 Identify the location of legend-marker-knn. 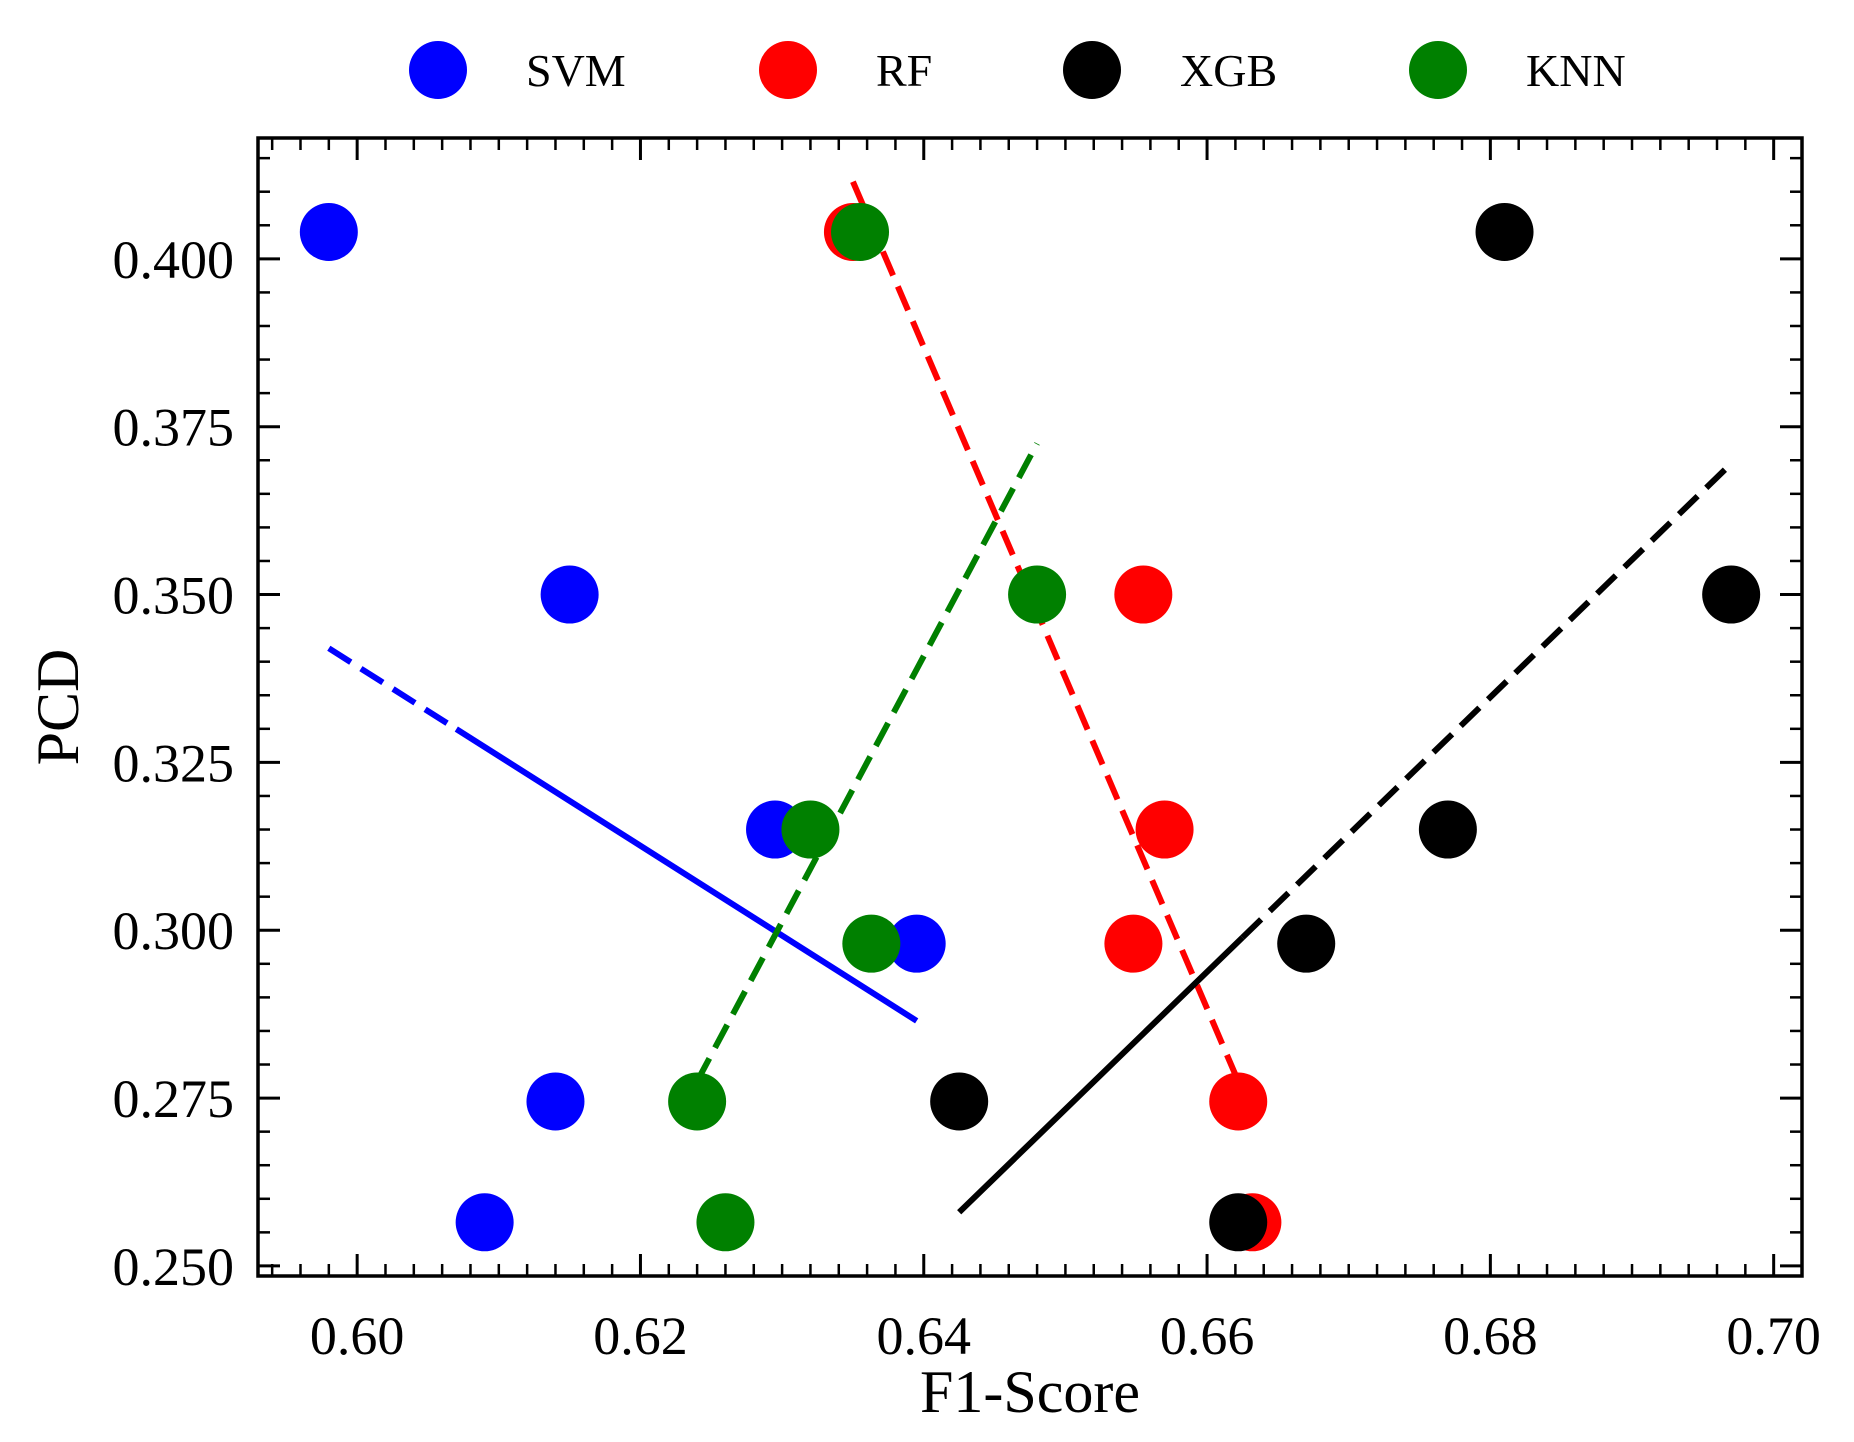
(1438, 70).